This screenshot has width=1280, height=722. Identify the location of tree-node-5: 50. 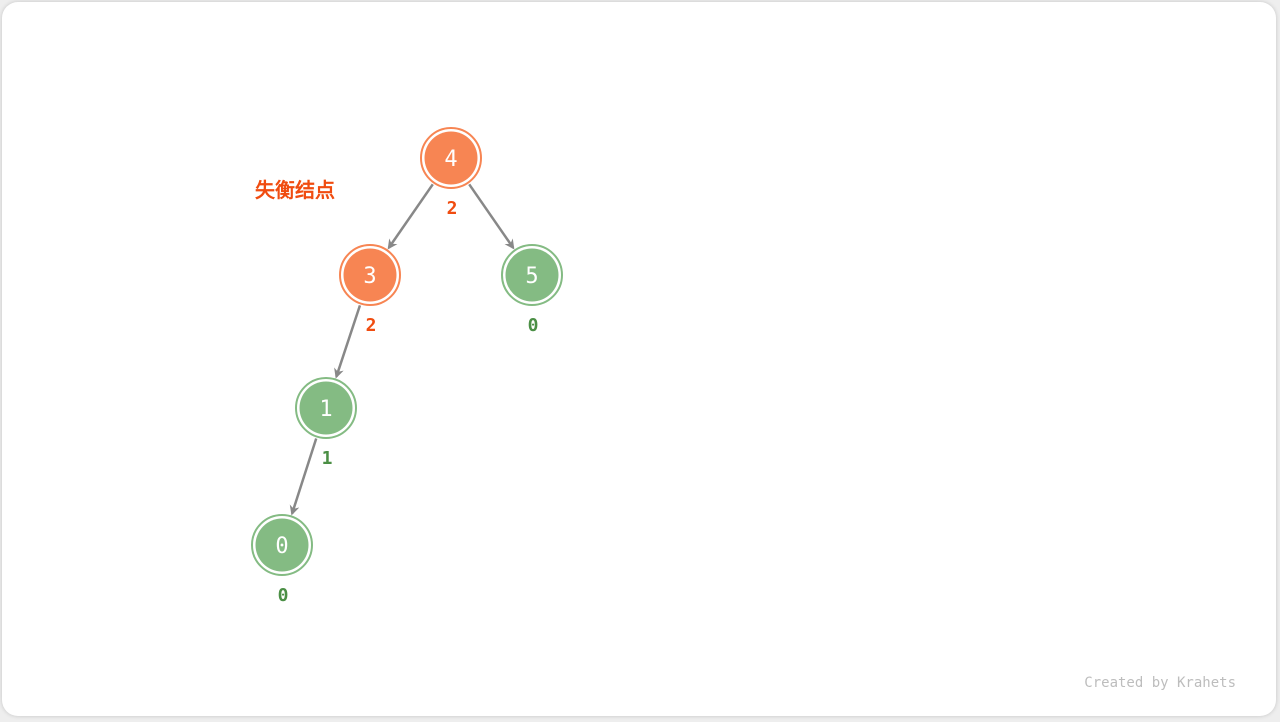
(532, 290).